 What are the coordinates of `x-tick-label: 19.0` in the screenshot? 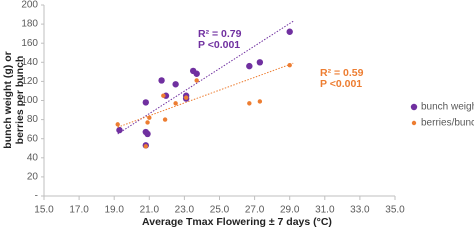 It's located at (114, 210).